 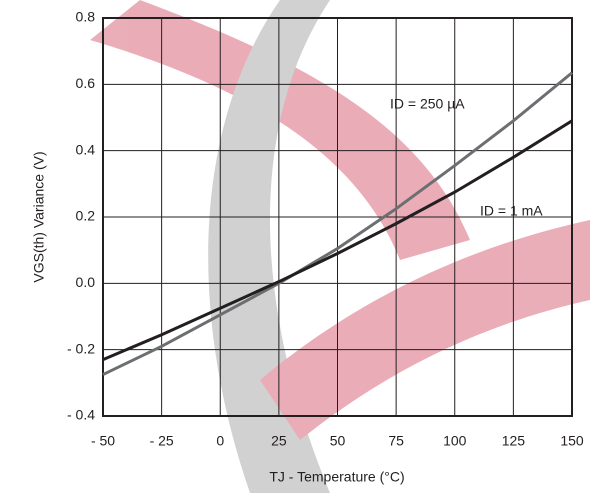 What do you see at coordinates (86, 216) in the screenshot?
I see `y-tick-label: 0.2` at bounding box center [86, 216].